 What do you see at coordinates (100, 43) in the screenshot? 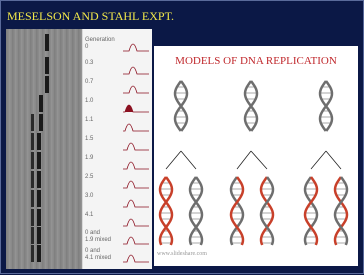
I see `generation-label: Generation 0` at bounding box center [100, 43].